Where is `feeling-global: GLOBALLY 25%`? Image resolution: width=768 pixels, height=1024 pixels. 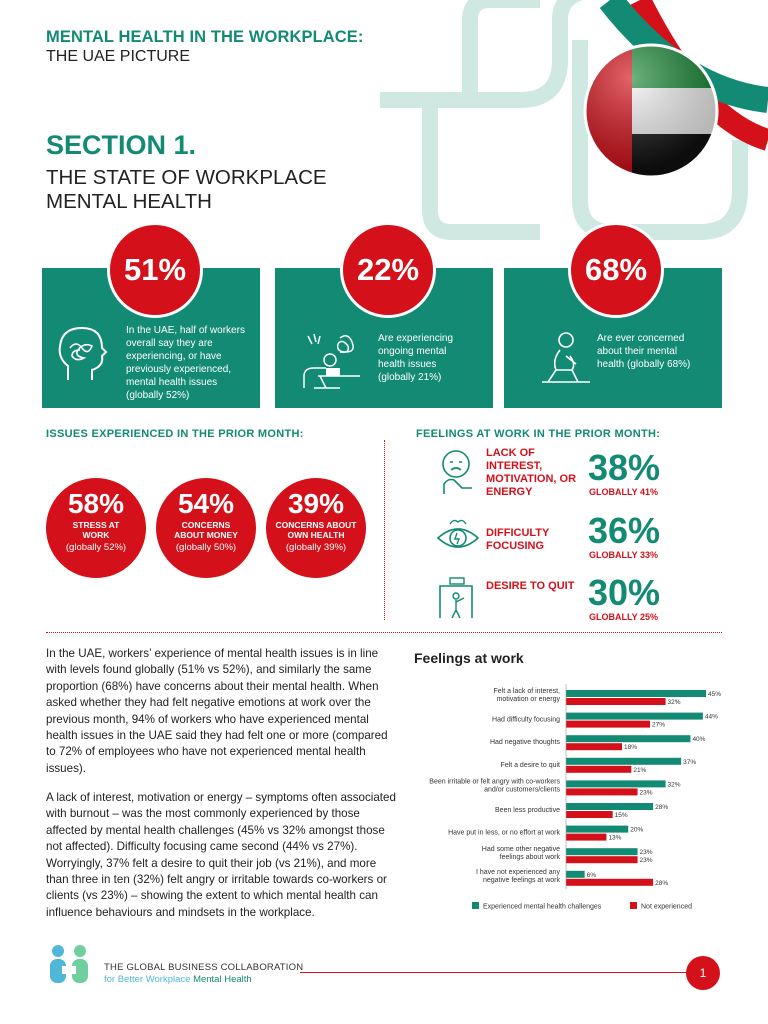
feeling-global: GLOBALLY 25% is located at coordinates (624, 617).